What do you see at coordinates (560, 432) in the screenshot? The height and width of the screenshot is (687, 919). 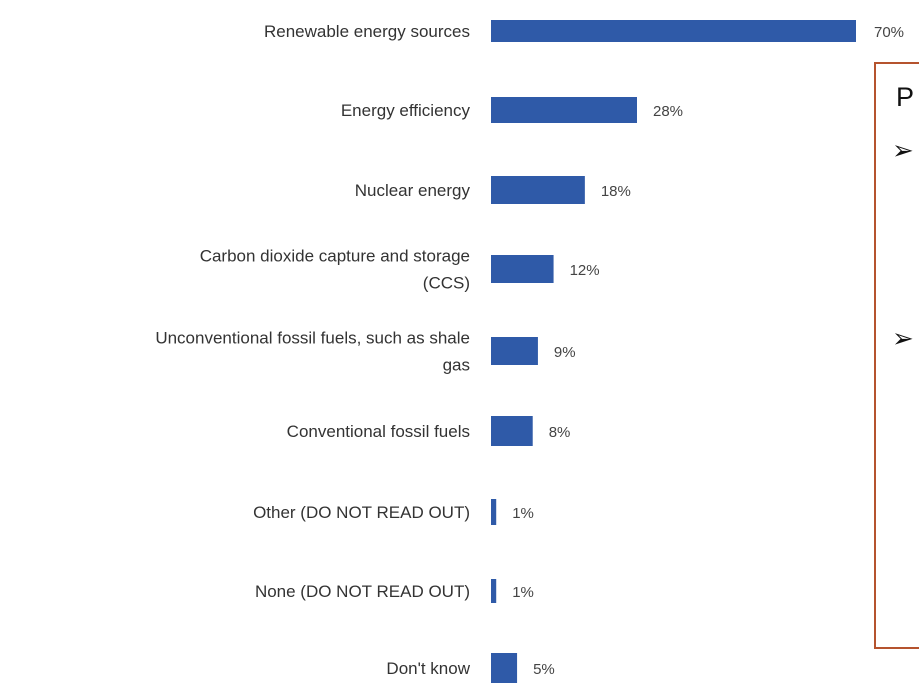 I see `data-label: 8%` at bounding box center [560, 432].